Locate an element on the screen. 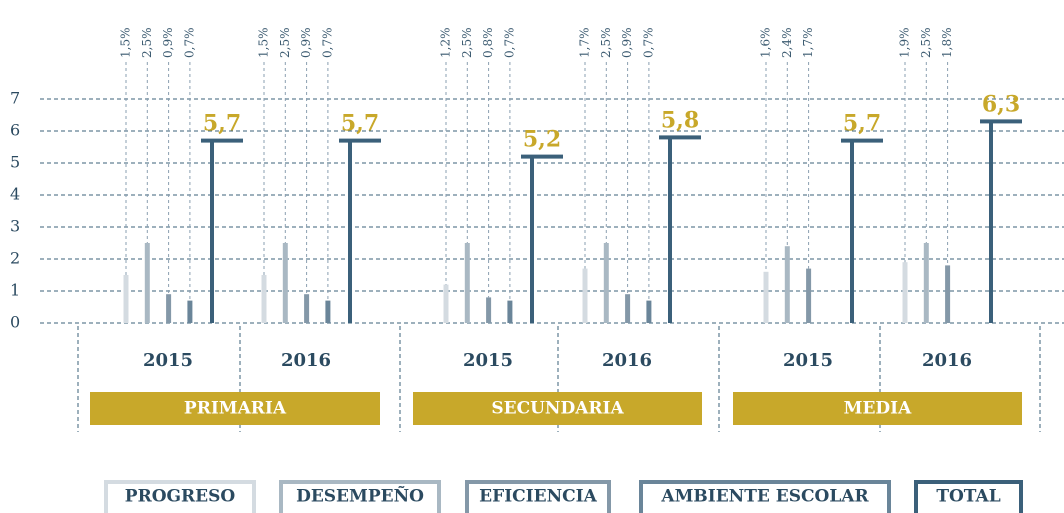 The height and width of the screenshot is (513, 1064). legend-label: DESEMPEÑO is located at coordinates (360, 496).